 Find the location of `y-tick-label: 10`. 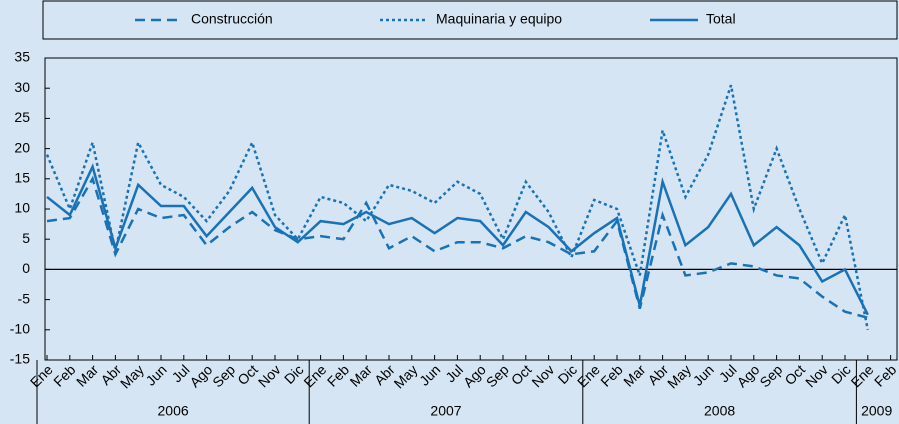

y-tick-label: 10 is located at coordinates (22, 208).